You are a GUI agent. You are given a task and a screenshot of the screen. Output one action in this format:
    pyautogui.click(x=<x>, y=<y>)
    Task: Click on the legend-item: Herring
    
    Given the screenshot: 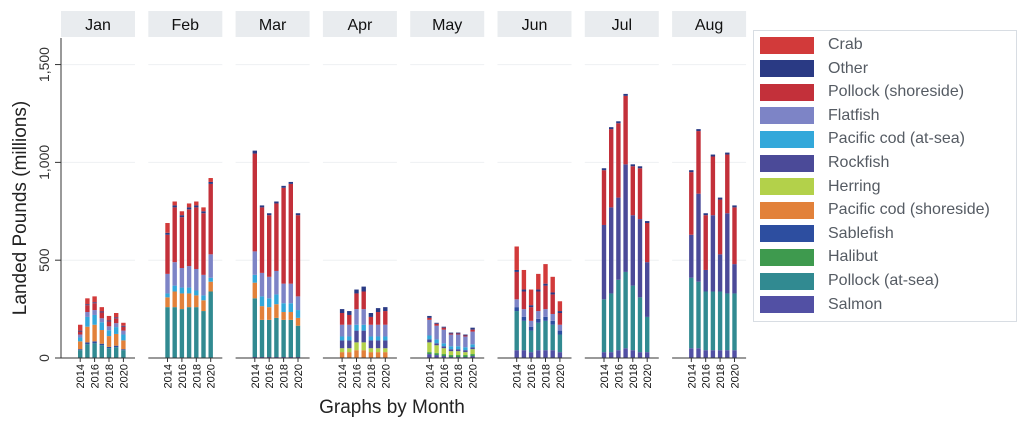 What is the action you would take?
    pyautogui.click(x=820, y=187)
    